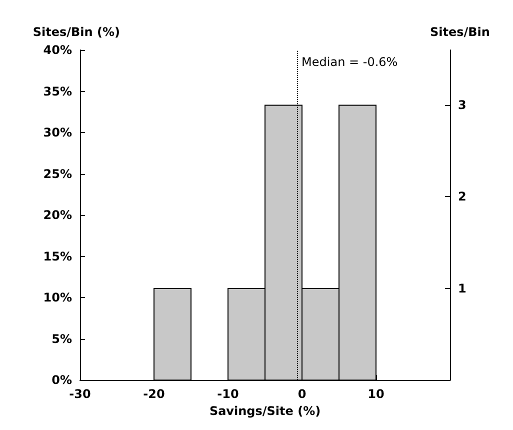  I want to click on y-tick-label: 25%, so click(57, 173).